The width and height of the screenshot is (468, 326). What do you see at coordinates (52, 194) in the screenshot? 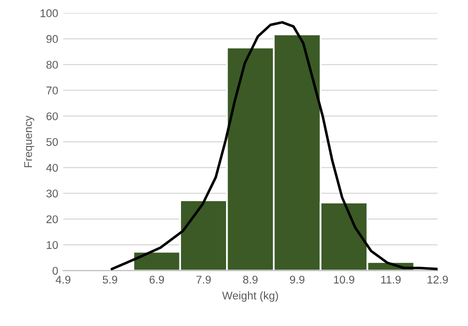
I see `y-tick-label: 30` at bounding box center [52, 194].